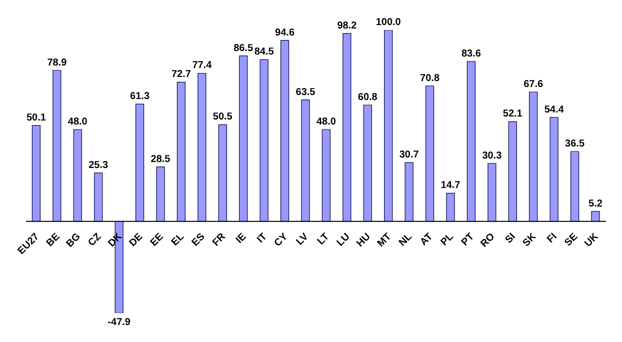  What do you see at coordinates (575, 144) in the screenshot?
I see `data-label: 36.5` at bounding box center [575, 144].